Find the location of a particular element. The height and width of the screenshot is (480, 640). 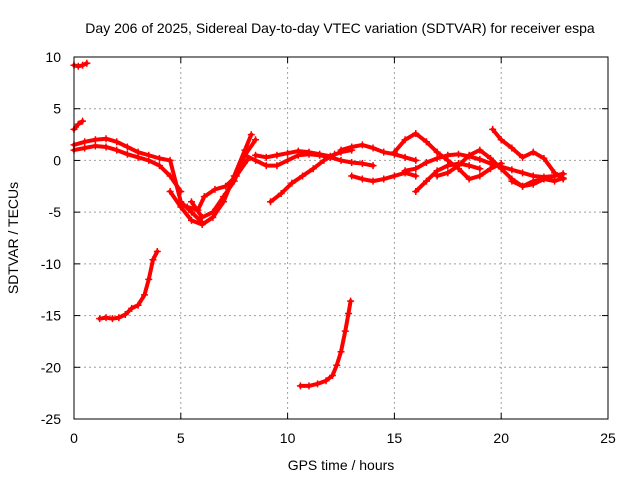

y-tick-label: -5 is located at coordinates (55, 212).